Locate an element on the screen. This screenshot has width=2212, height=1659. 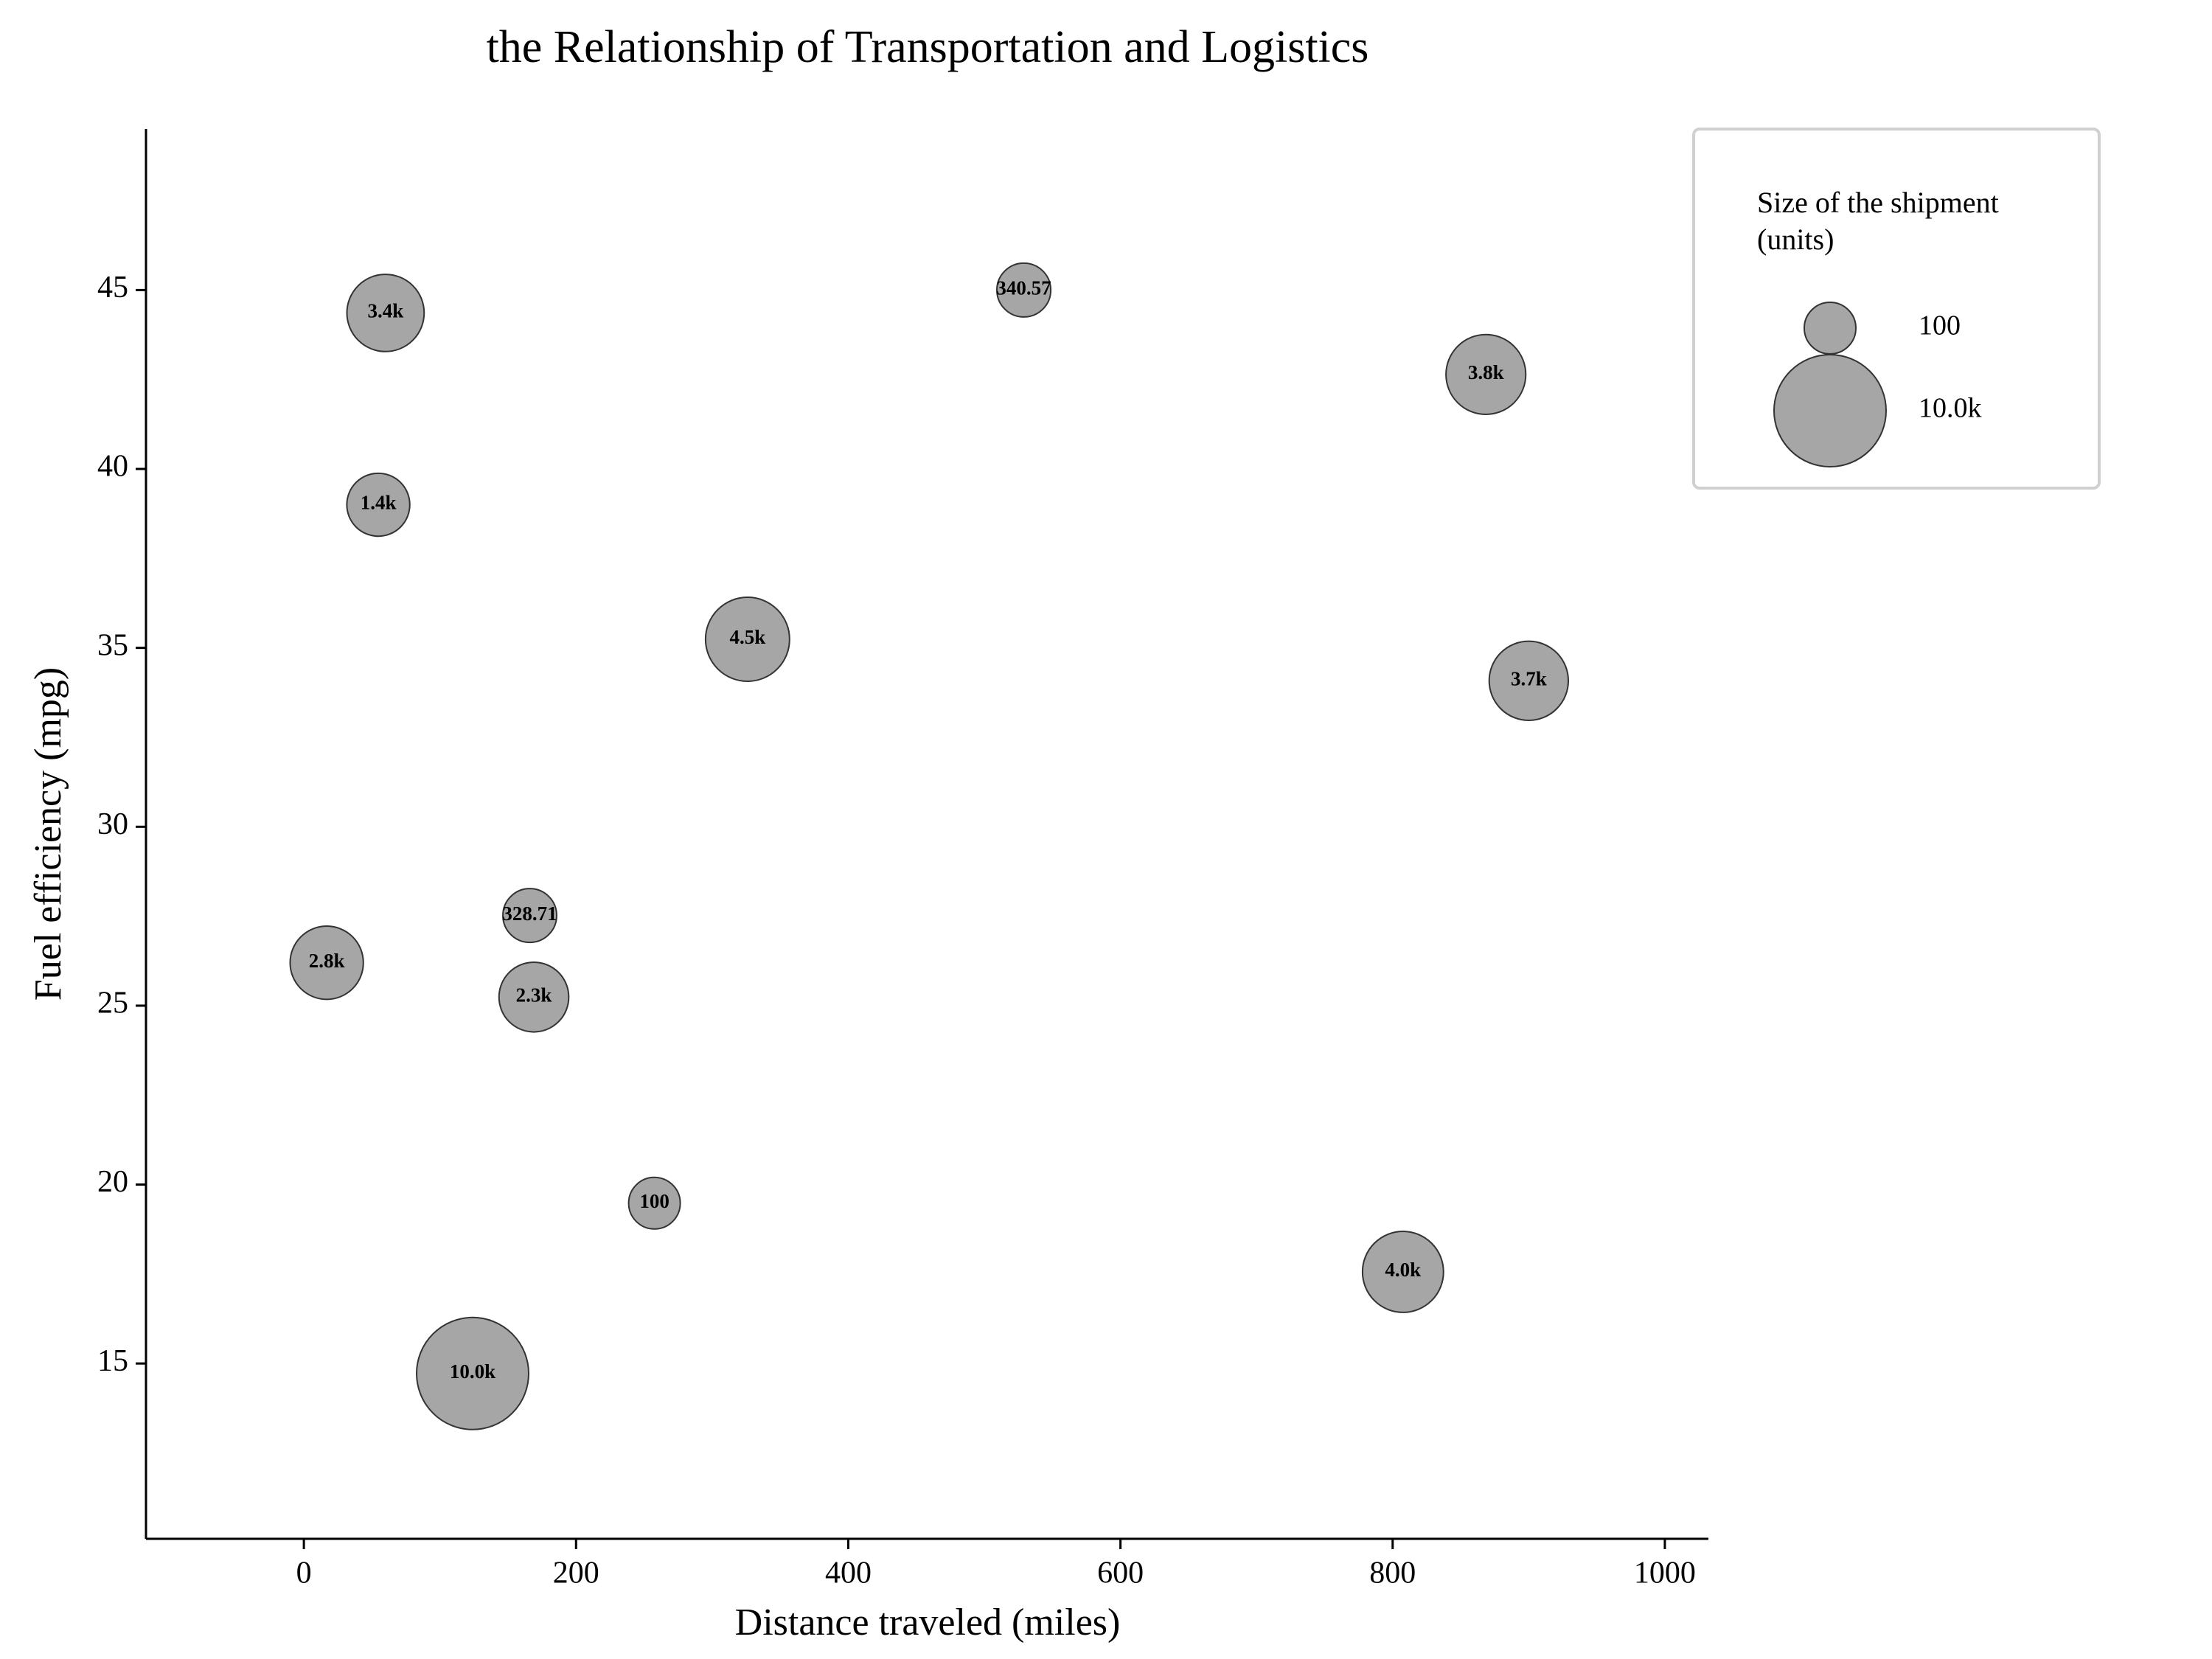
data-label: 2.8k is located at coordinates (327, 961).